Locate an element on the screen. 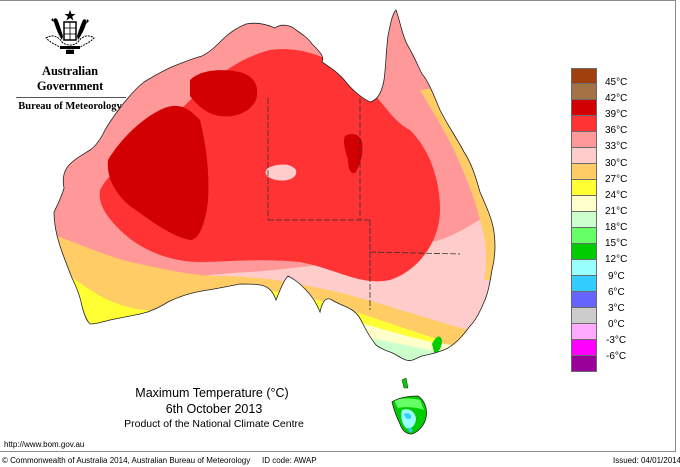 The width and height of the screenshot is (680, 467). legend-label: 12°C is located at coordinates (616, 259).